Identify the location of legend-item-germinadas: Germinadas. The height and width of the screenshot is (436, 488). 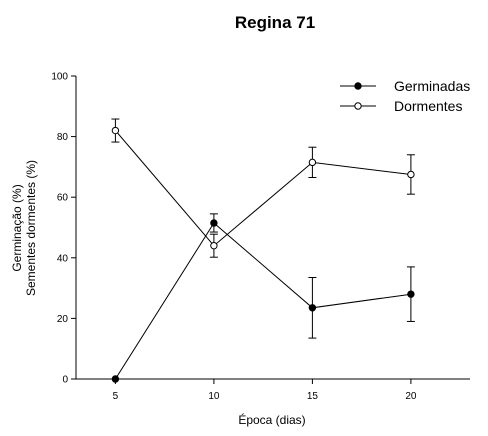
(405, 86).